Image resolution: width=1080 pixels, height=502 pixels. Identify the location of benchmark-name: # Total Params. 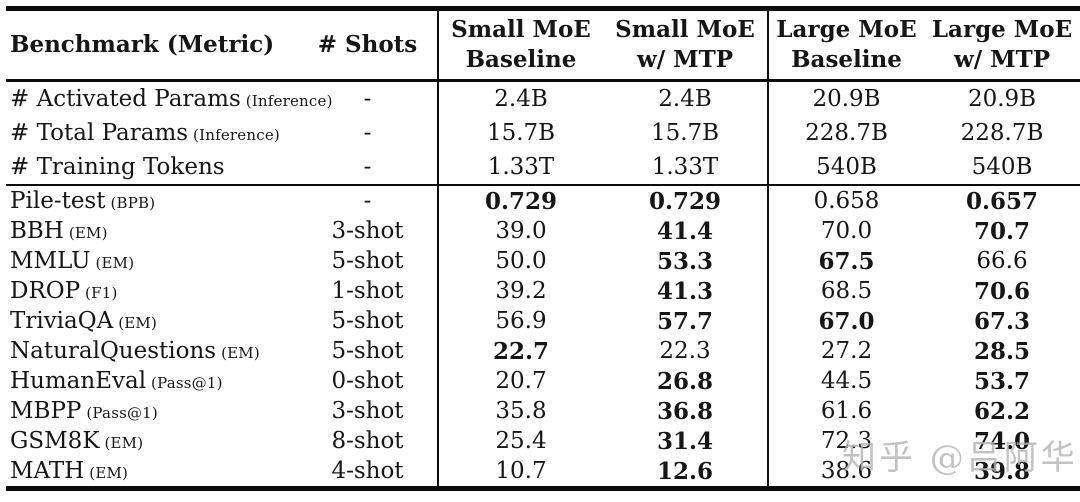
(99, 133).